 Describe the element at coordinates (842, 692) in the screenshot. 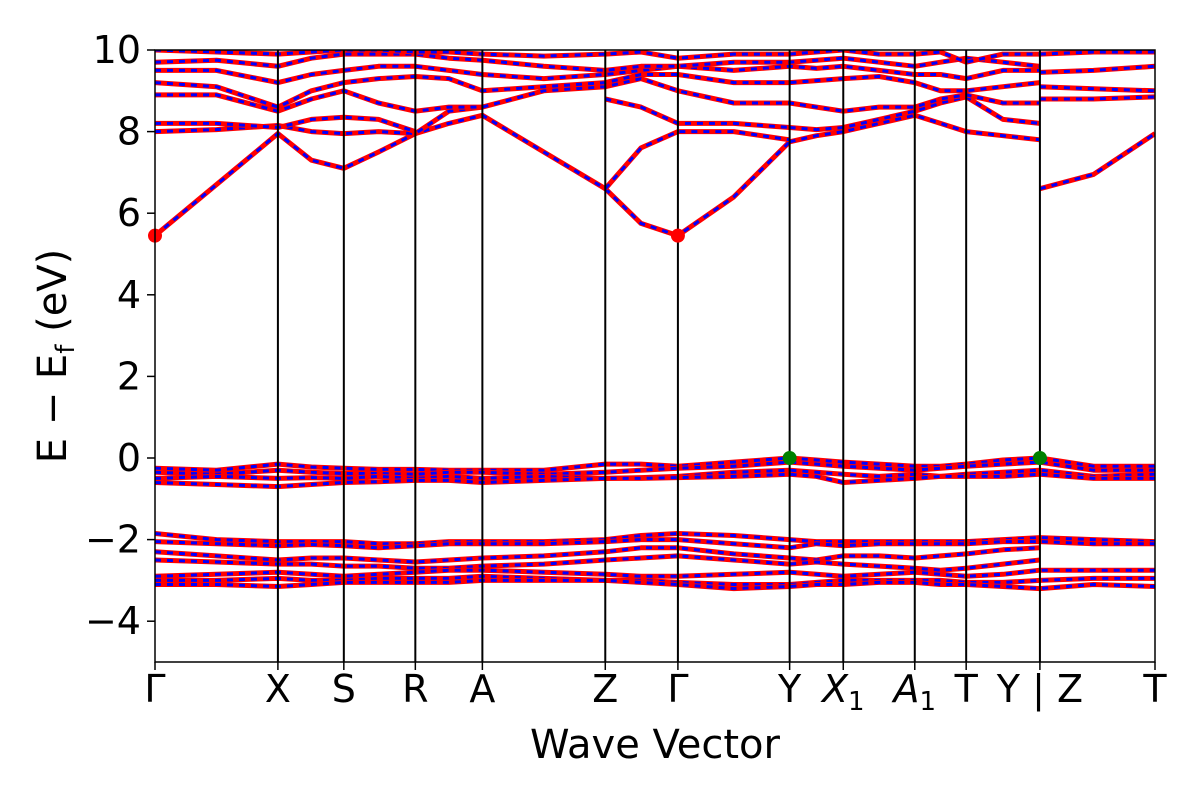

I see `x-tick-label: X1` at that location.